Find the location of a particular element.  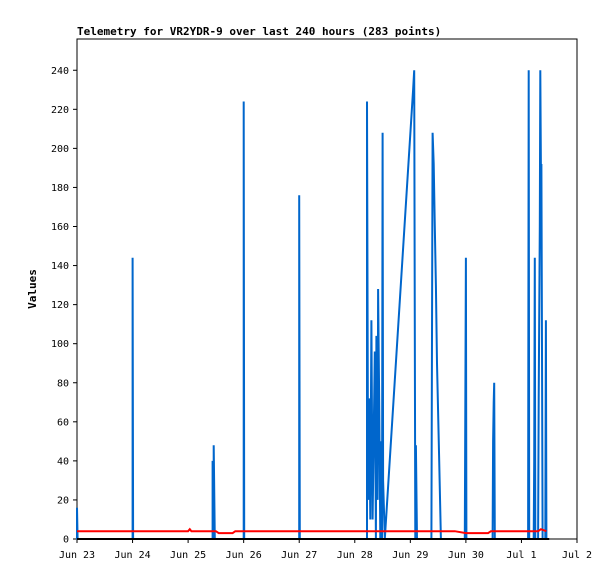

x-tick-label: Jun 27 is located at coordinates (299, 555).